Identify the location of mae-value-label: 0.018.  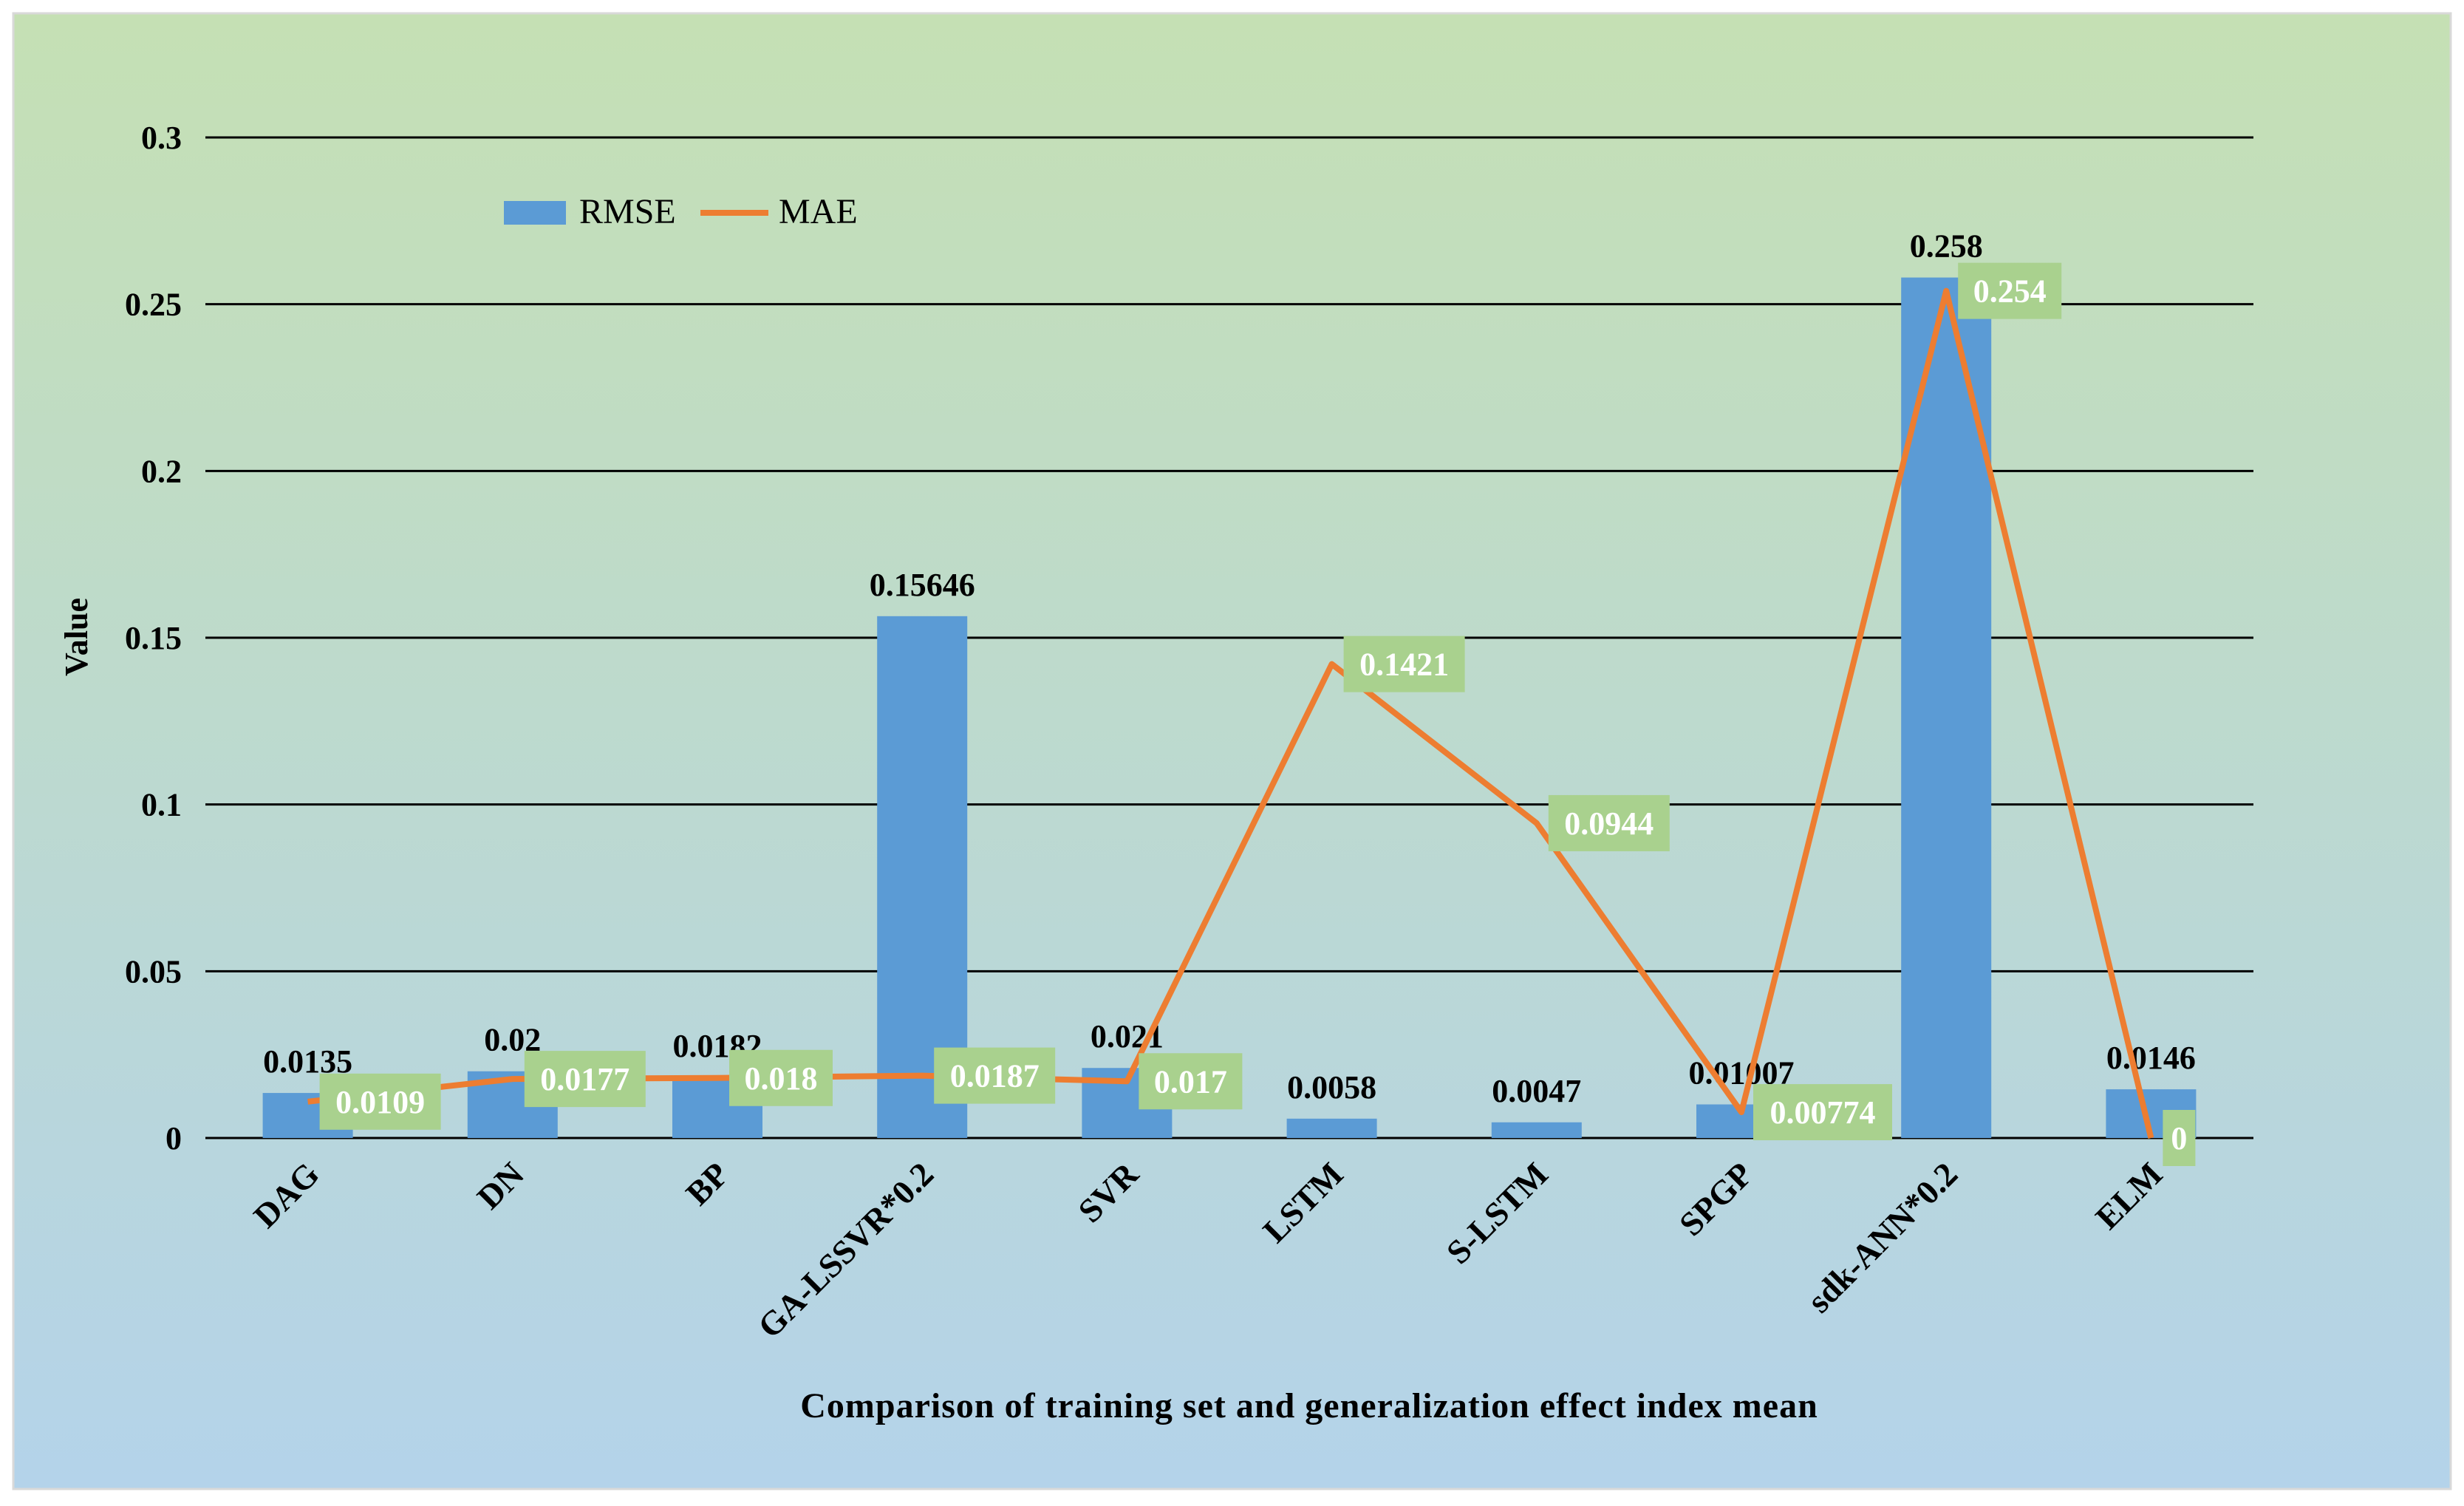
(781, 1078).